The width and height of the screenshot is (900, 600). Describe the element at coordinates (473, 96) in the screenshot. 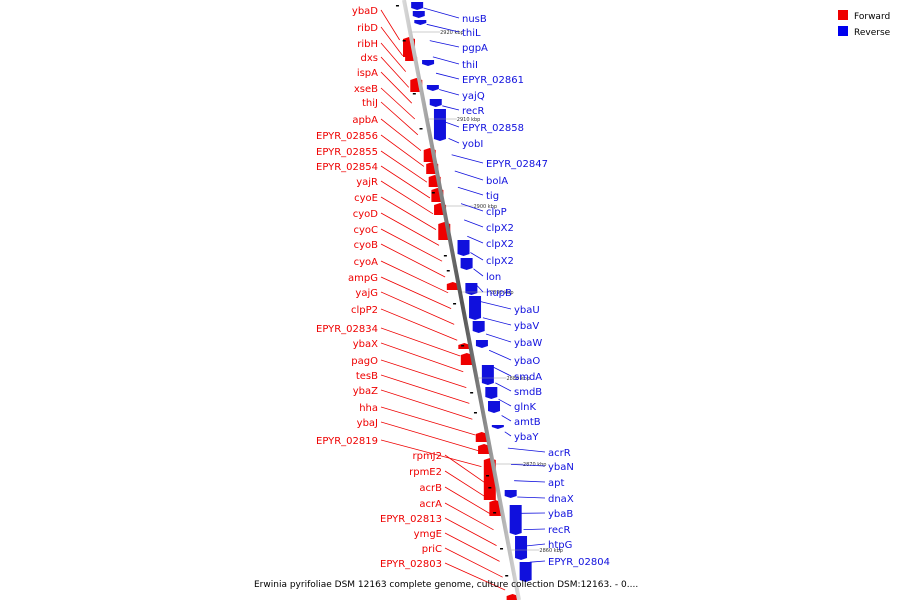

I see `reverse-gene-label: yajQ` at that location.